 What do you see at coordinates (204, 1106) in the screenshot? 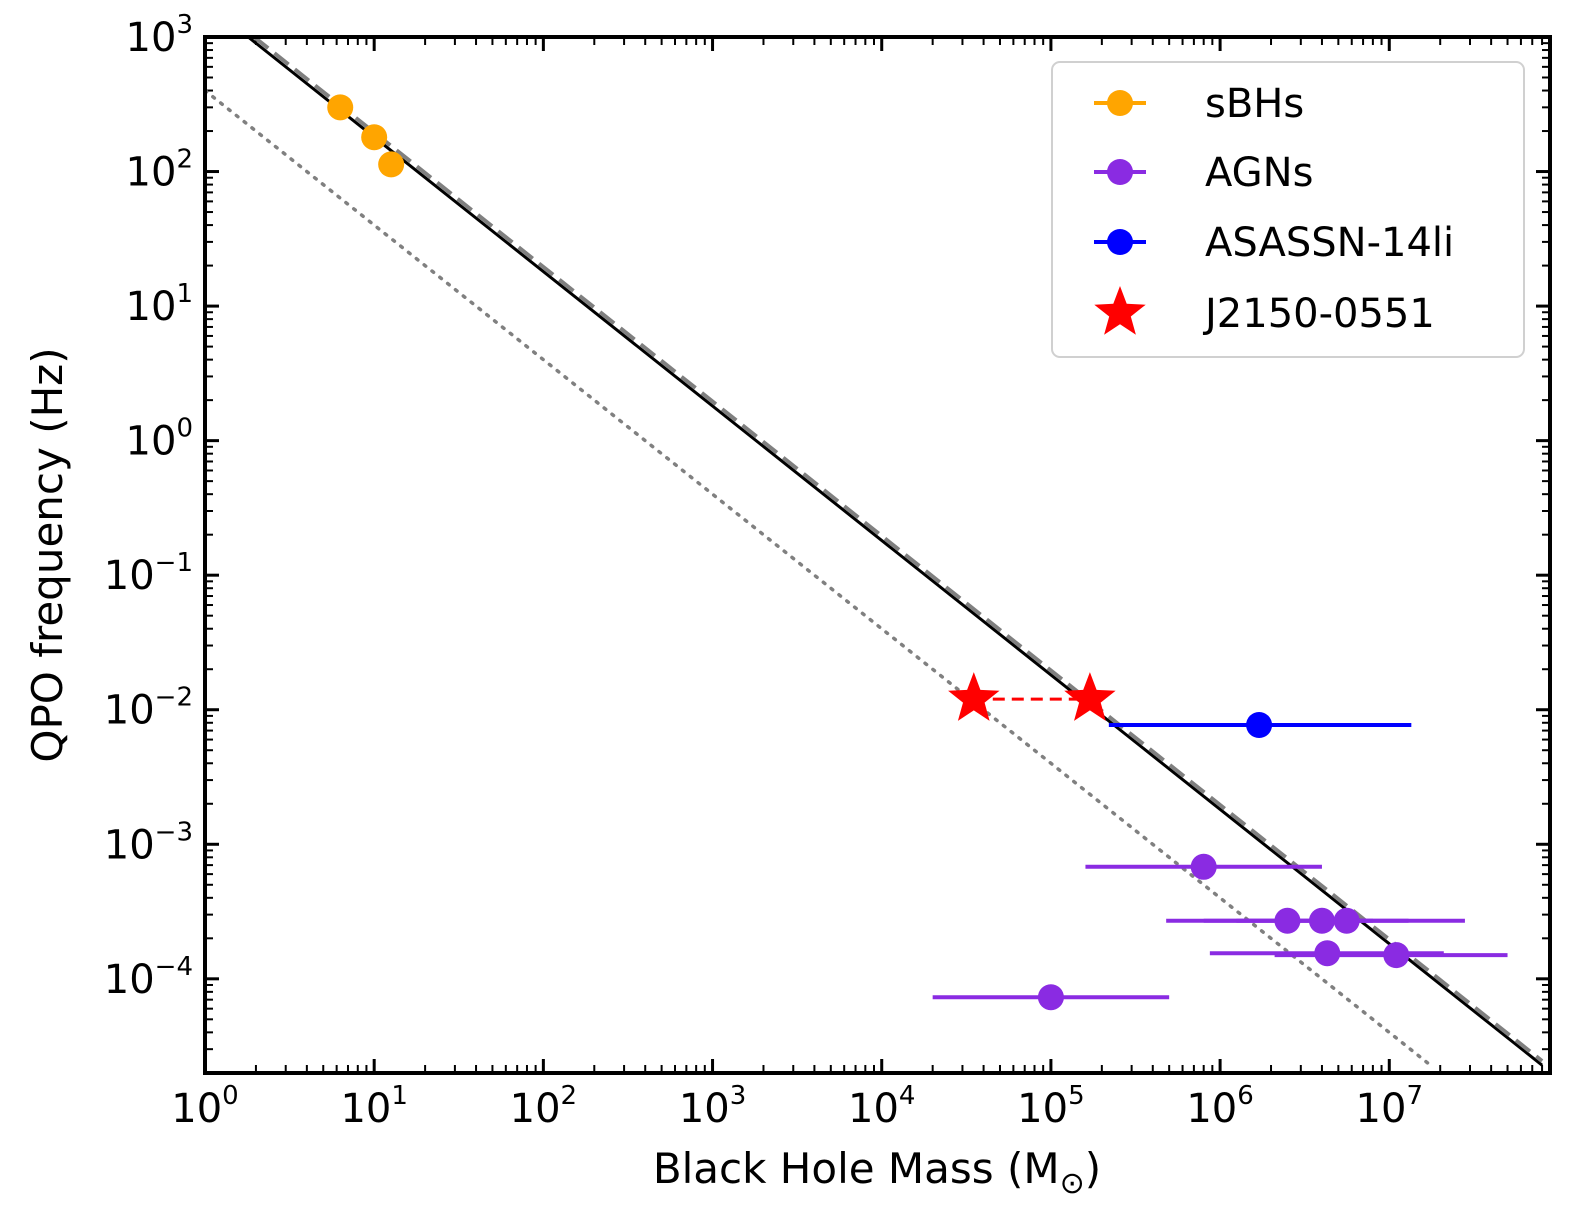
I see `x-tick-label: 10⁰` at bounding box center [204, 1106].